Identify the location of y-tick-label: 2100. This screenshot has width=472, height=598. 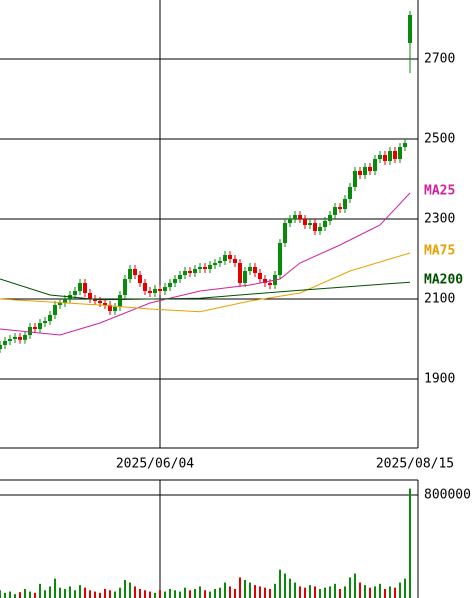
(439, 299).